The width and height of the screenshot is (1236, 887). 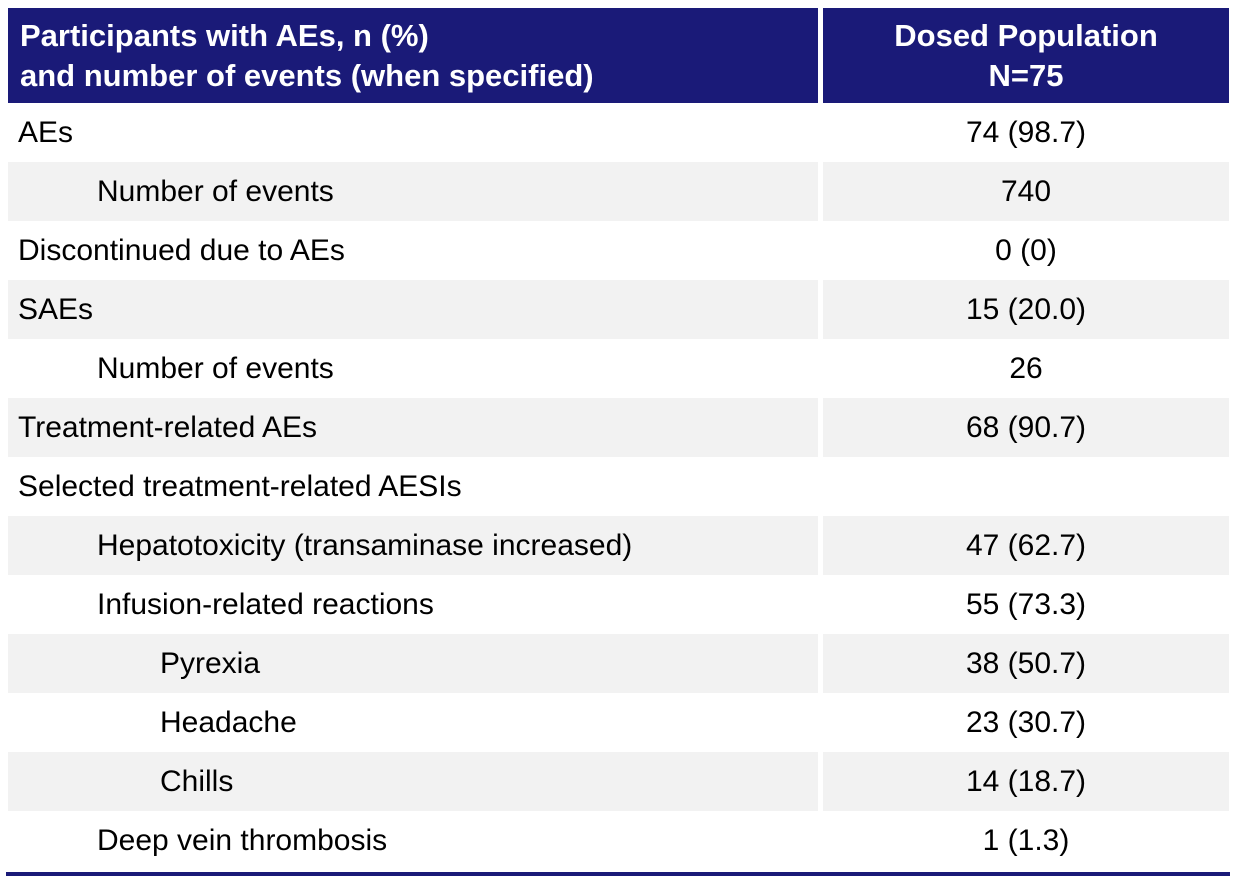 What do you see at coordinates (1023, 55) in the screenshot?
I see `header-col-dosed-population: Dosed Population N=75` at bounding box center [1023, 55].